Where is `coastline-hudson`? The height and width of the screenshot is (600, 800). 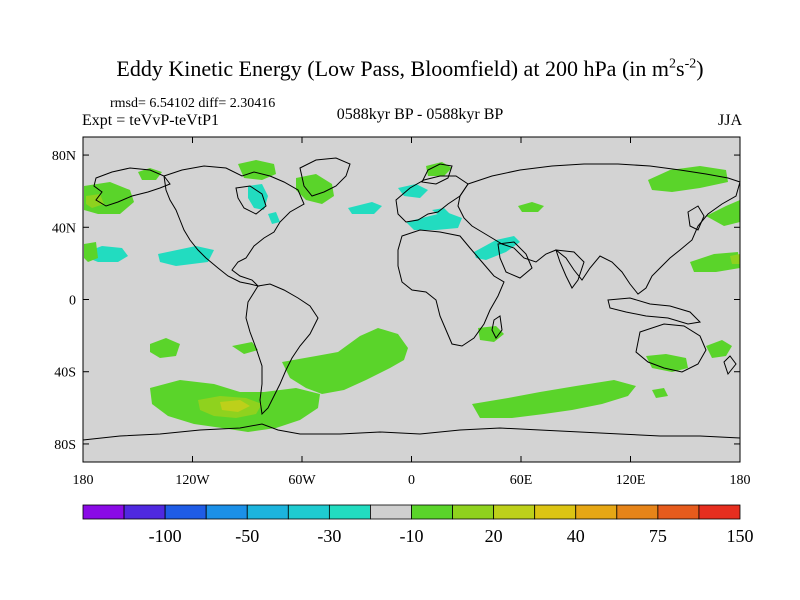 coastline-hudson is located at coordinates (251, 200).